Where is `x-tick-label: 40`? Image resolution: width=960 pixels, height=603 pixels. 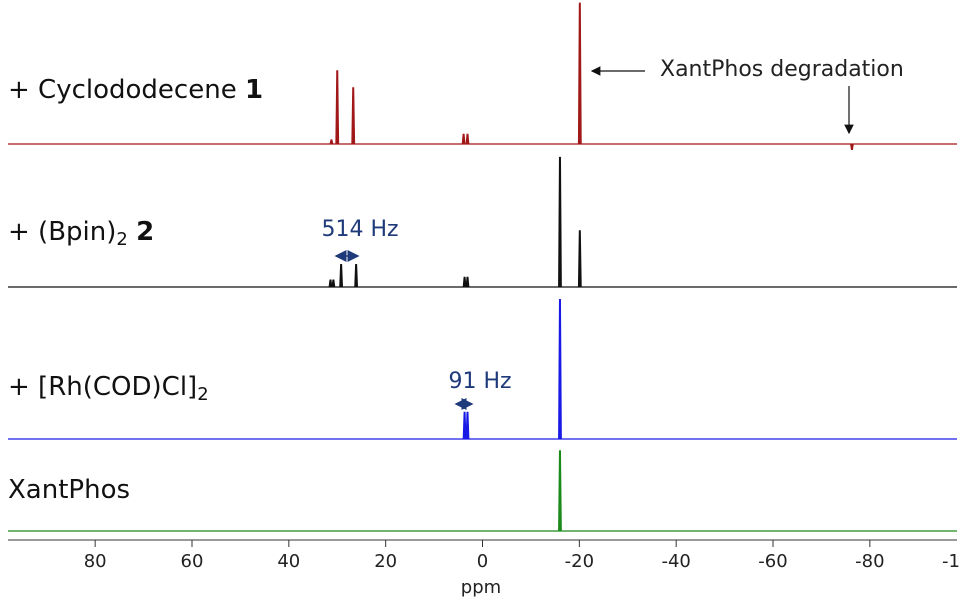
x-tick-label: 40 is located at coordinates (288, 561).